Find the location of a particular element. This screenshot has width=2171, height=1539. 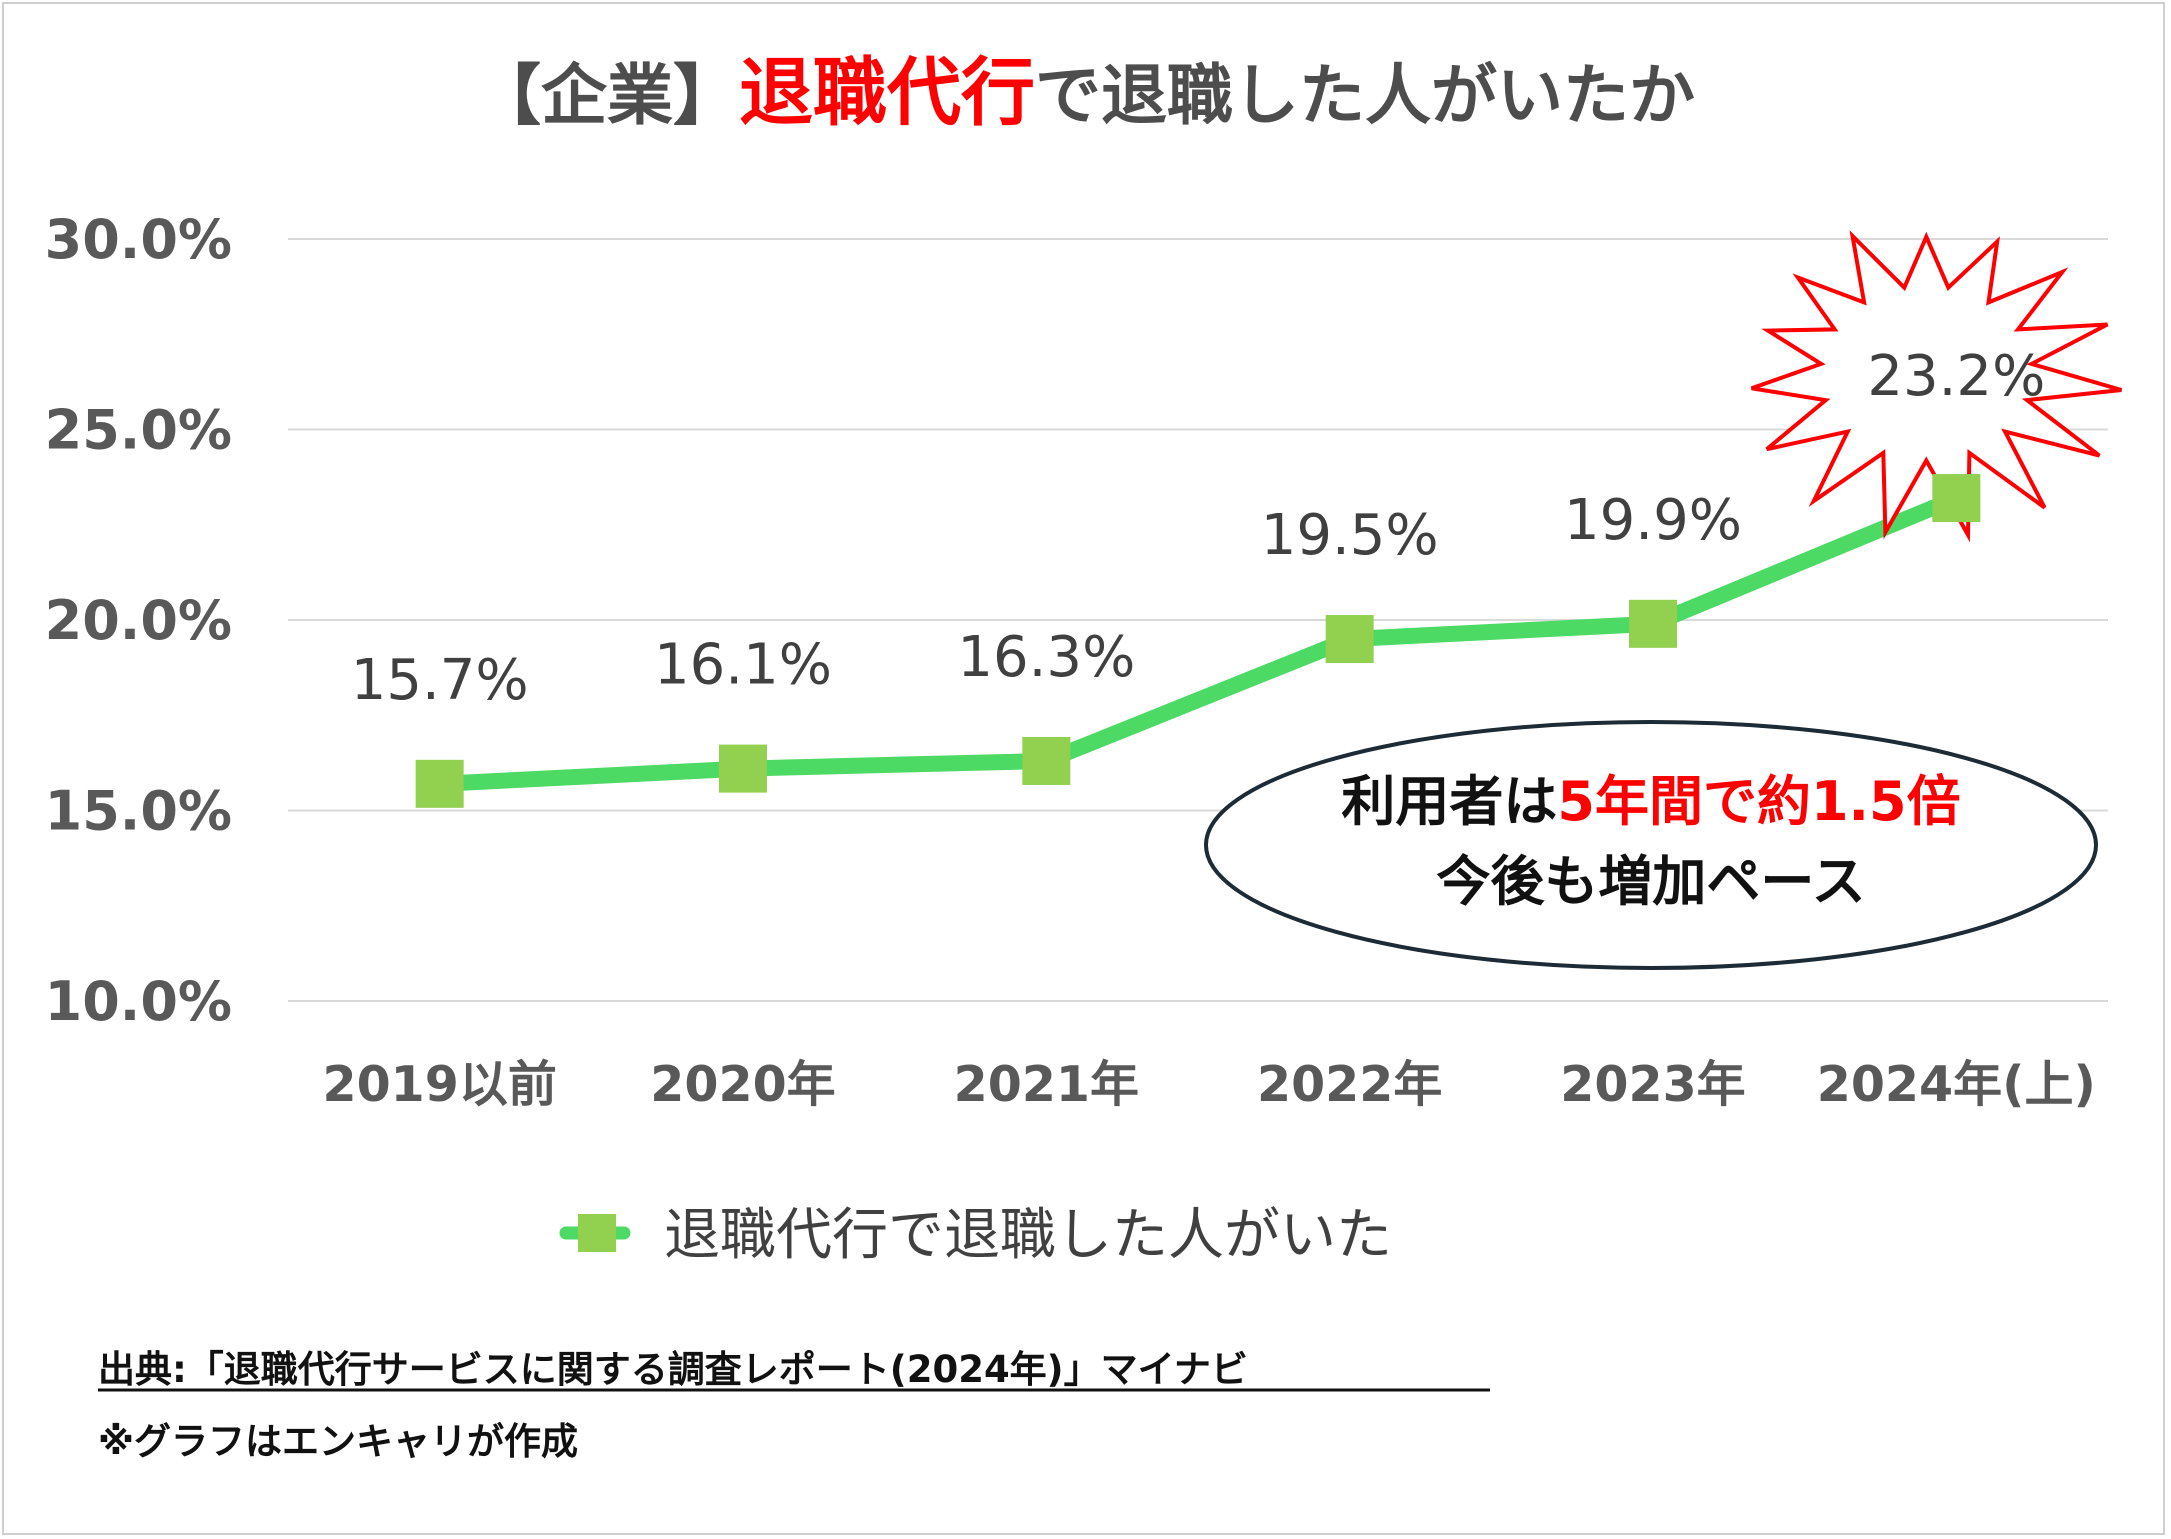

y-tick-label: 25.0% is located at coordinates (138, 430).